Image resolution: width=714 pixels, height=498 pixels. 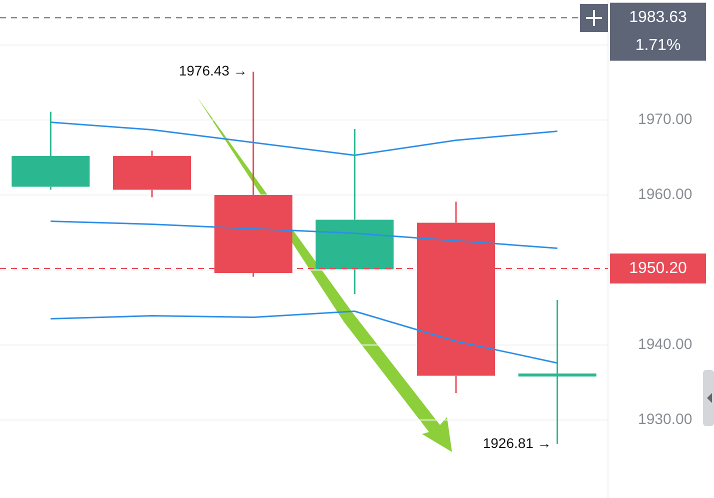 What do you see at coordinates (665, 419) in the screenshot?
I see `y-tick-label: 1930.00` at bounding box center [665, 419].